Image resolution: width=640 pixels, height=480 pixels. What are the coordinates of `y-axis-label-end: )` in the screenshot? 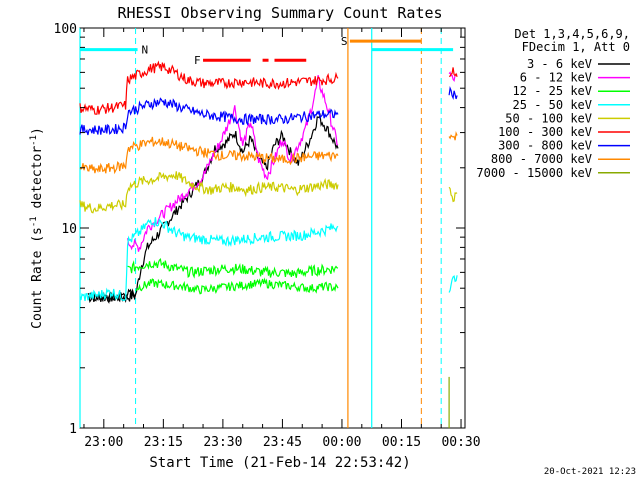 It's located at (37, 131).